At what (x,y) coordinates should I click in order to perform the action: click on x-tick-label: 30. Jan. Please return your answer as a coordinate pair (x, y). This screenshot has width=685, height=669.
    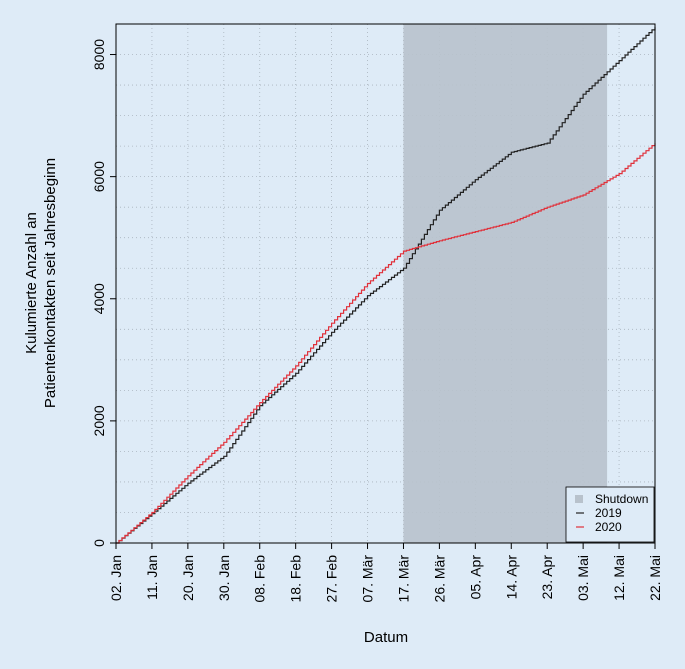
    Looking at the image, I should click on (224, 578).